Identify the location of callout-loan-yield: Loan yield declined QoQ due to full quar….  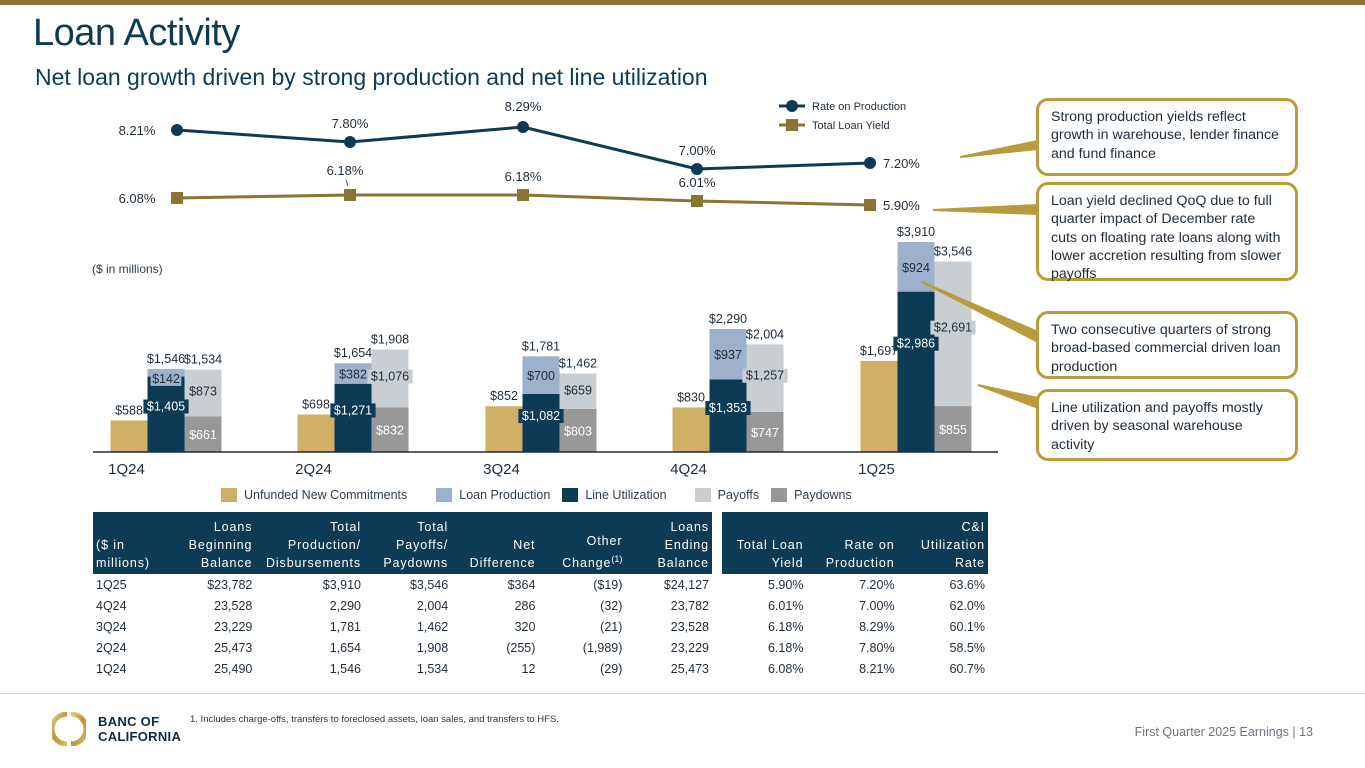
(1167, 232).